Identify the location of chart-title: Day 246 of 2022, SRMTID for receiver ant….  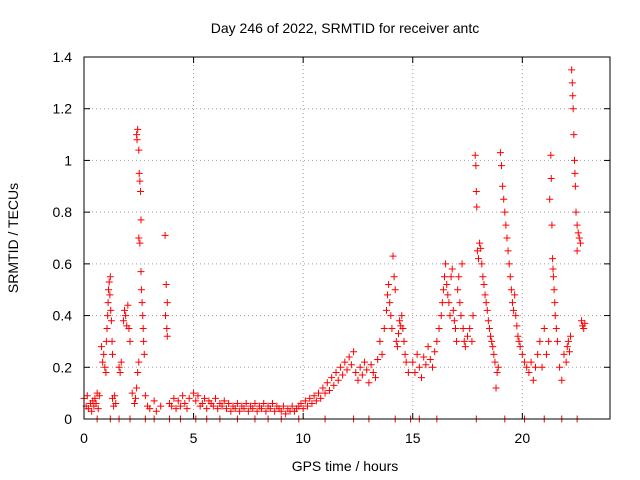
(345, 28).